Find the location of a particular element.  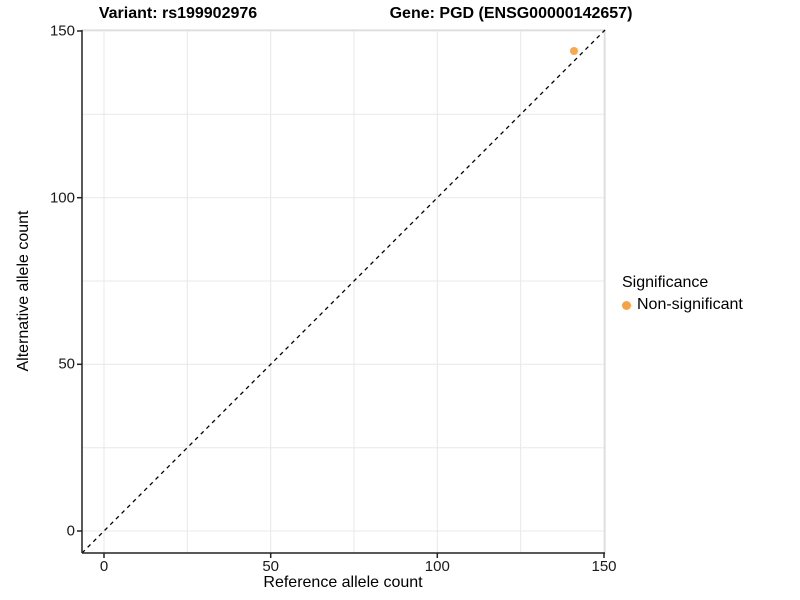

y-tick-label: 150 is located at coordinates (62, 31).